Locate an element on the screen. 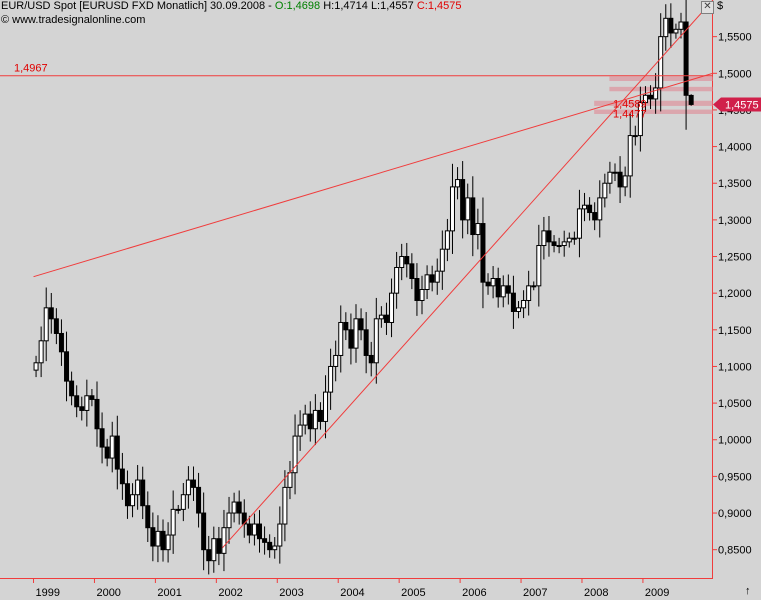 This screenshot has height=600, width=761. x-tick-label: 2006 is located at coordinates (474, 593).